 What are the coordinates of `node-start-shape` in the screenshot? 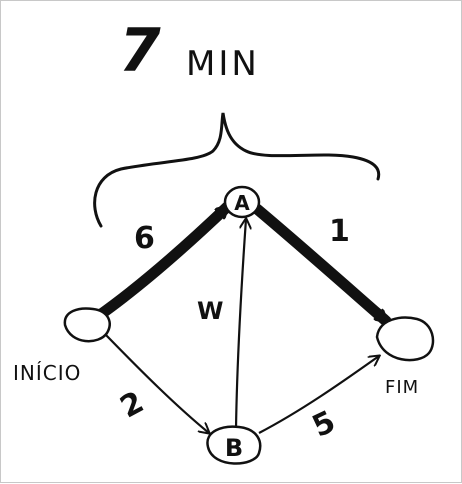 It's located at (87, 325).